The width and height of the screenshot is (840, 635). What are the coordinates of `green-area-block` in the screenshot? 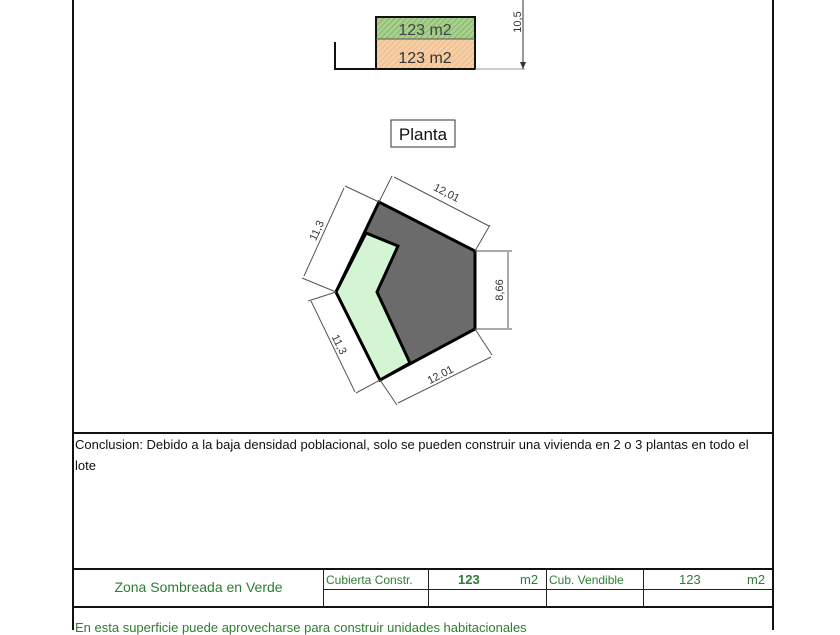 It's located at (425, 28).